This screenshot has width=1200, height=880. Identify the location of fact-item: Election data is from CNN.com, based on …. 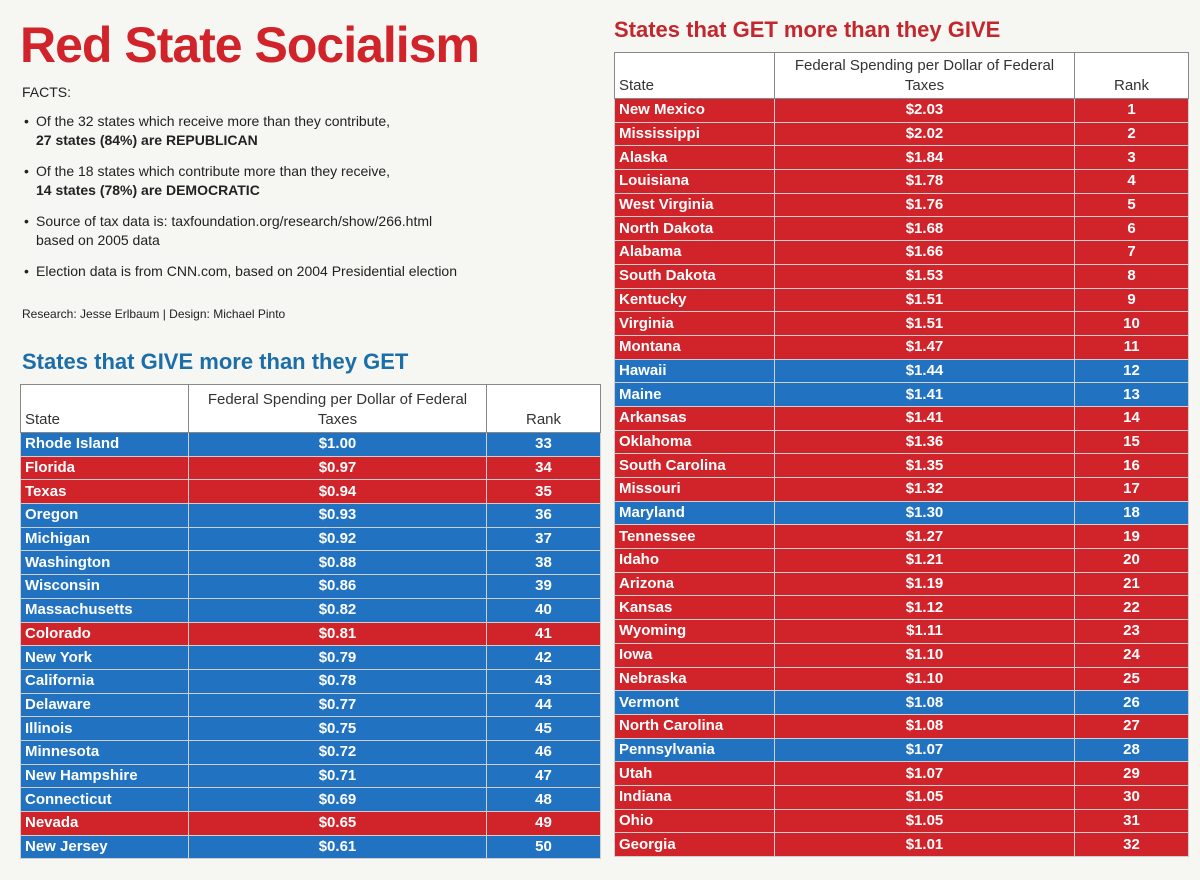
(312, 271).